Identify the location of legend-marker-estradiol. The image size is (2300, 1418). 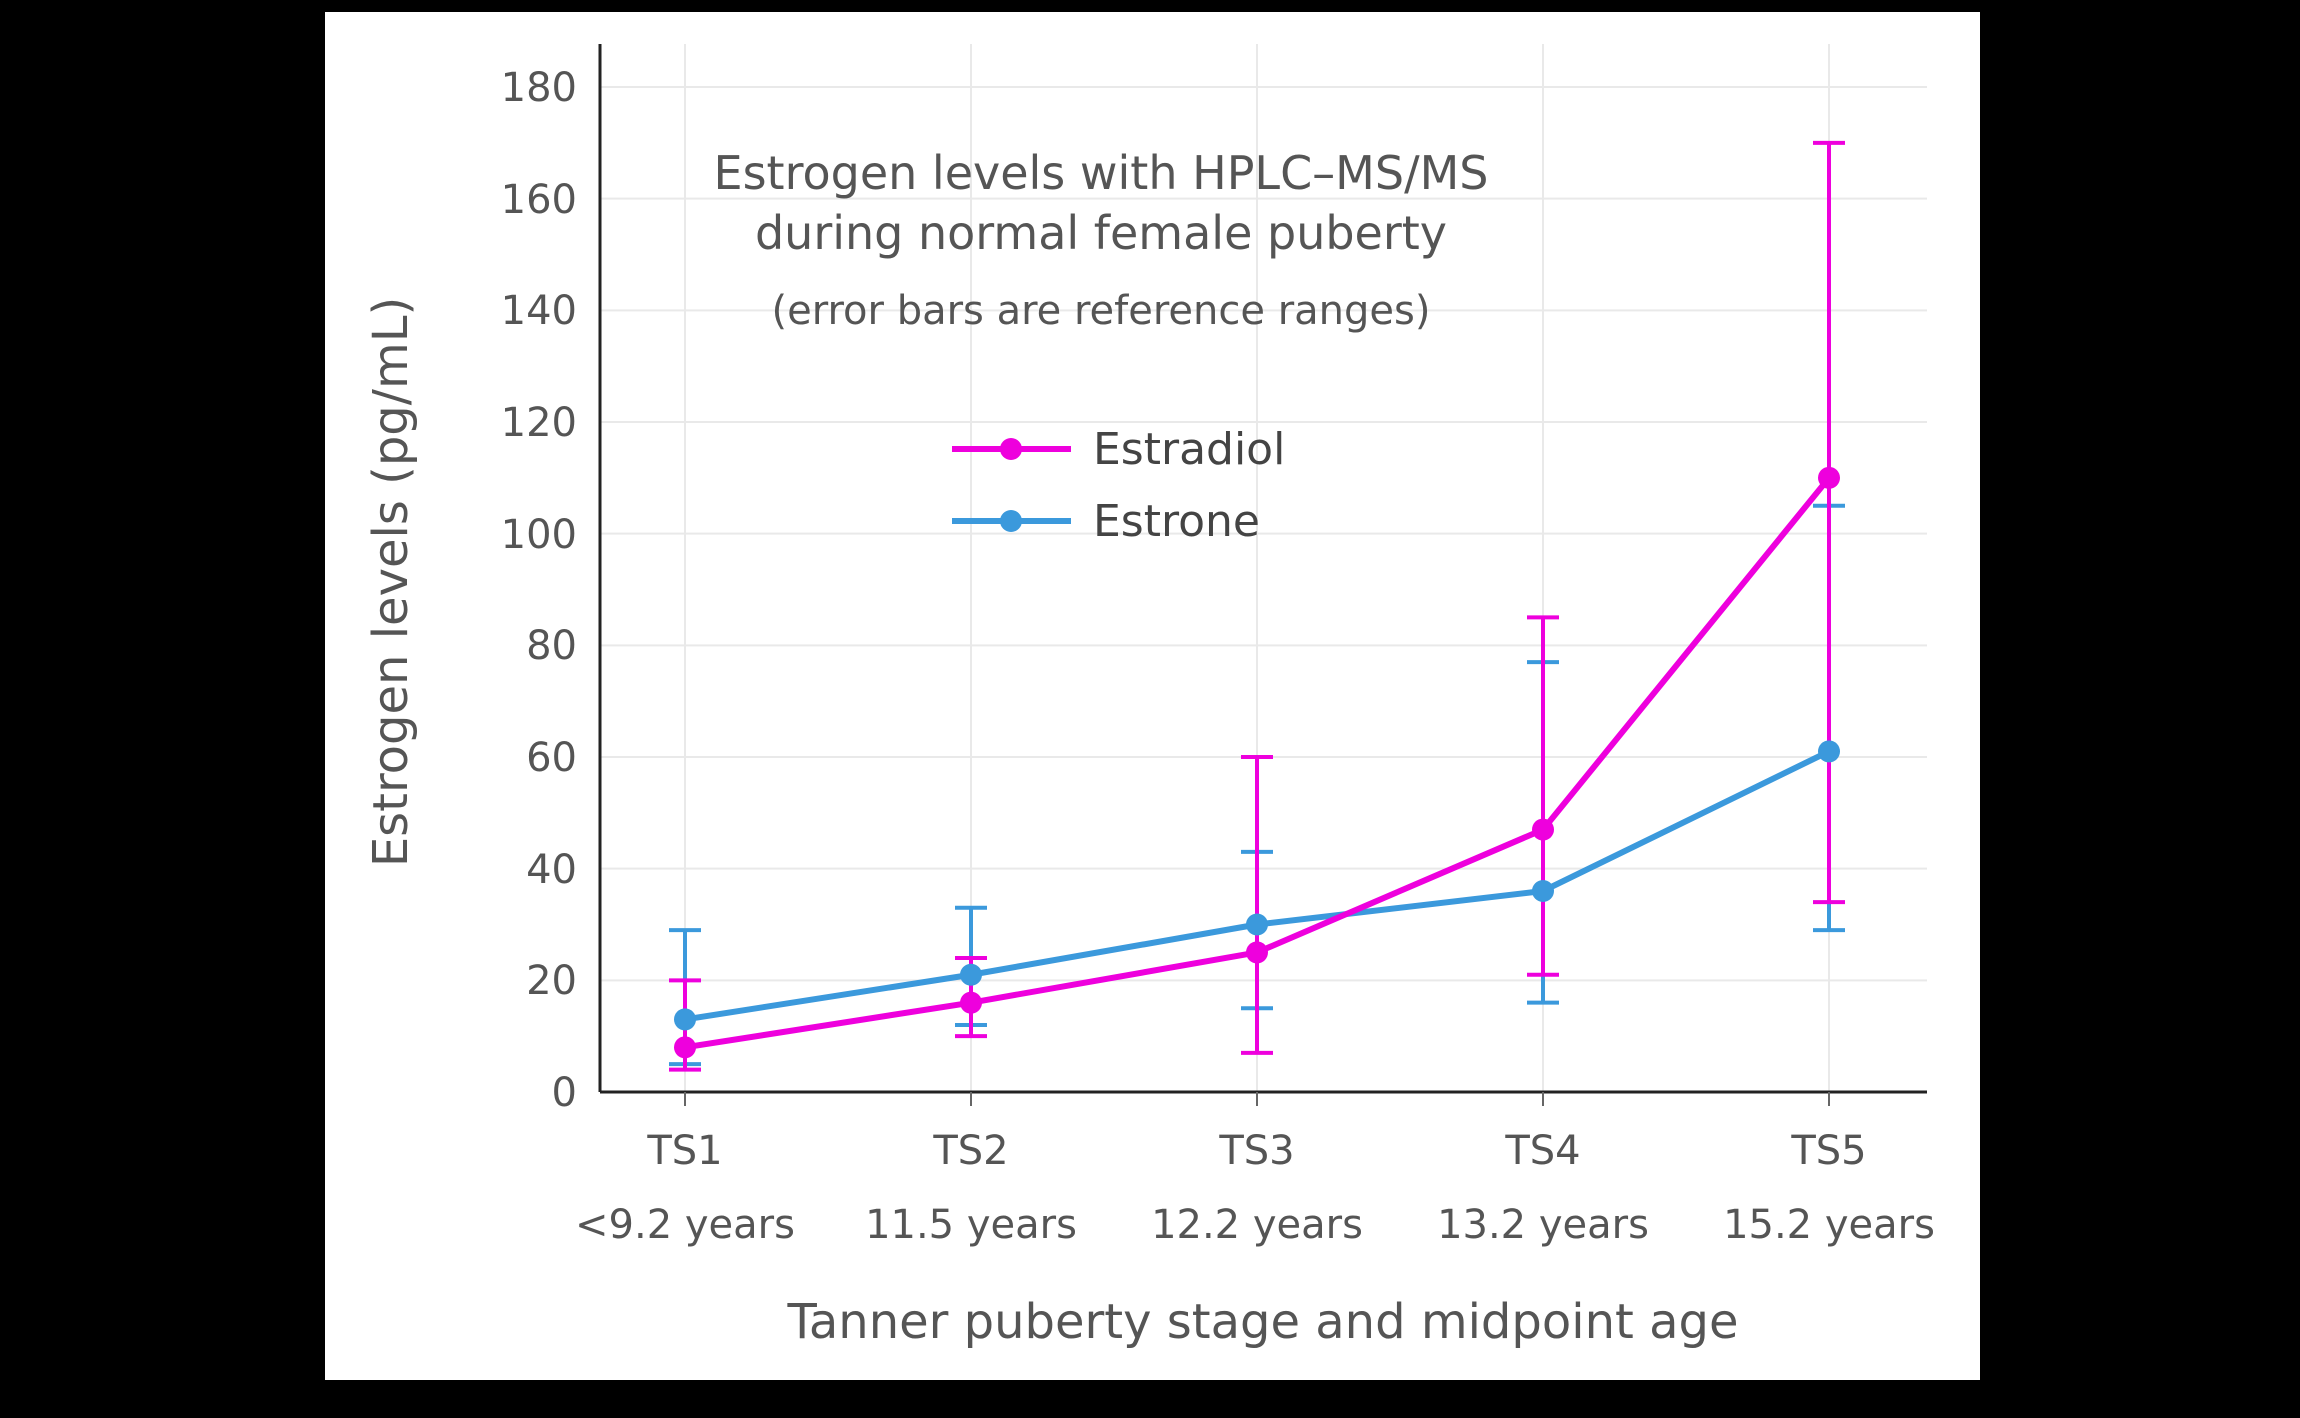
(1011, 449).